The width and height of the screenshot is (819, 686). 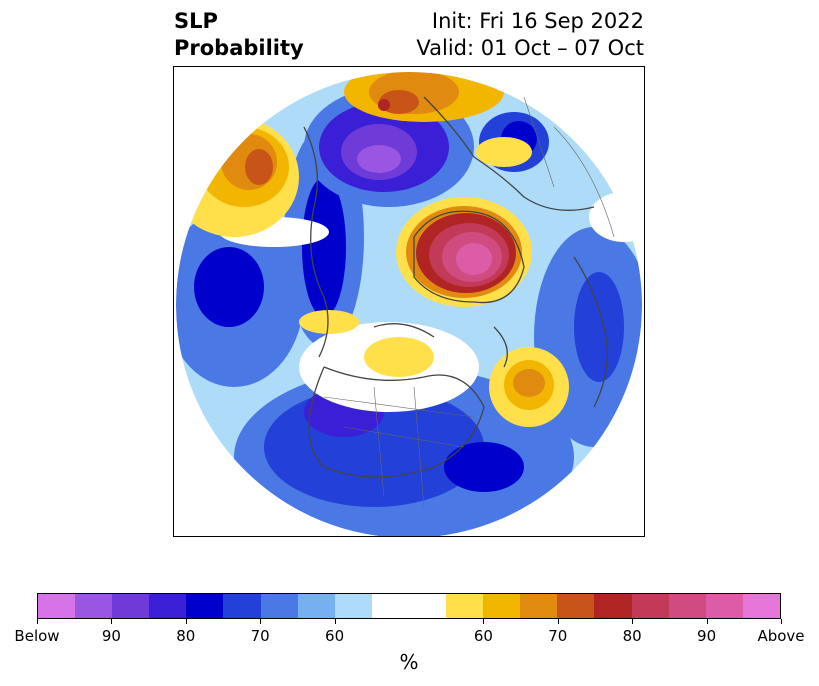 What do you see at coordinates (537, 21) in the screenshot?
I see `init-date: Init: Fri 16 Sep 2022` at bounding box center [537, 21].